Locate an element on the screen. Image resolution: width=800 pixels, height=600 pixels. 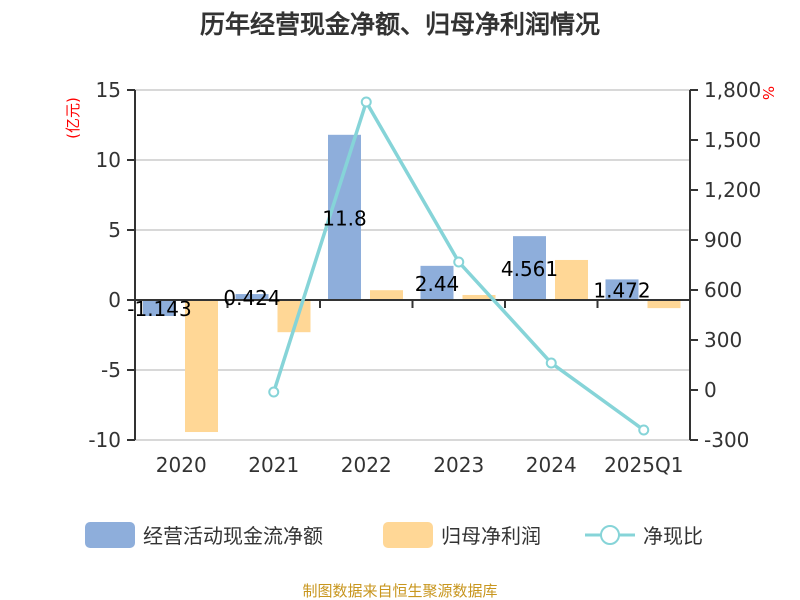
right-tick-label: -300 is located at coordinates (726, 440).